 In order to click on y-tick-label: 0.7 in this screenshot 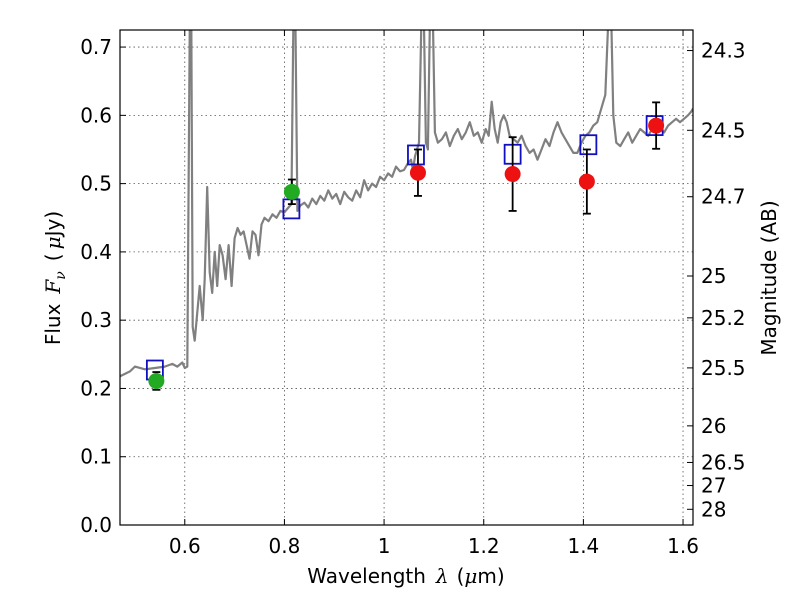, I will do `click(96, 47)`.